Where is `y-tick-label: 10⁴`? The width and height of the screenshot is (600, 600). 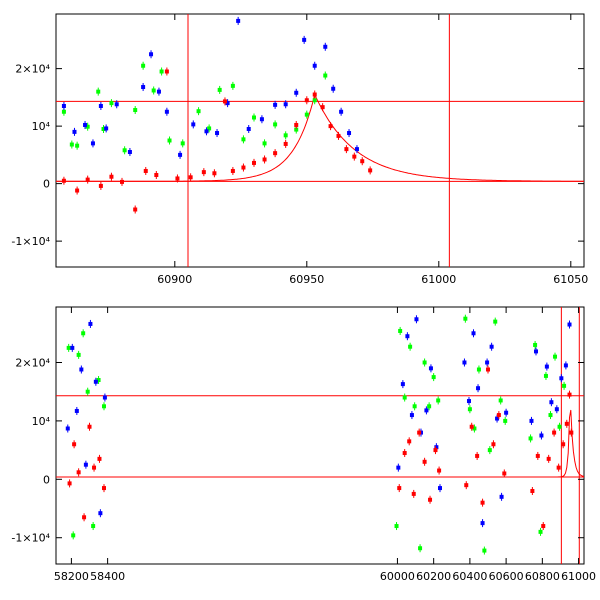 y-tick-label: 10⁴ is located at coordinates (41, 421).